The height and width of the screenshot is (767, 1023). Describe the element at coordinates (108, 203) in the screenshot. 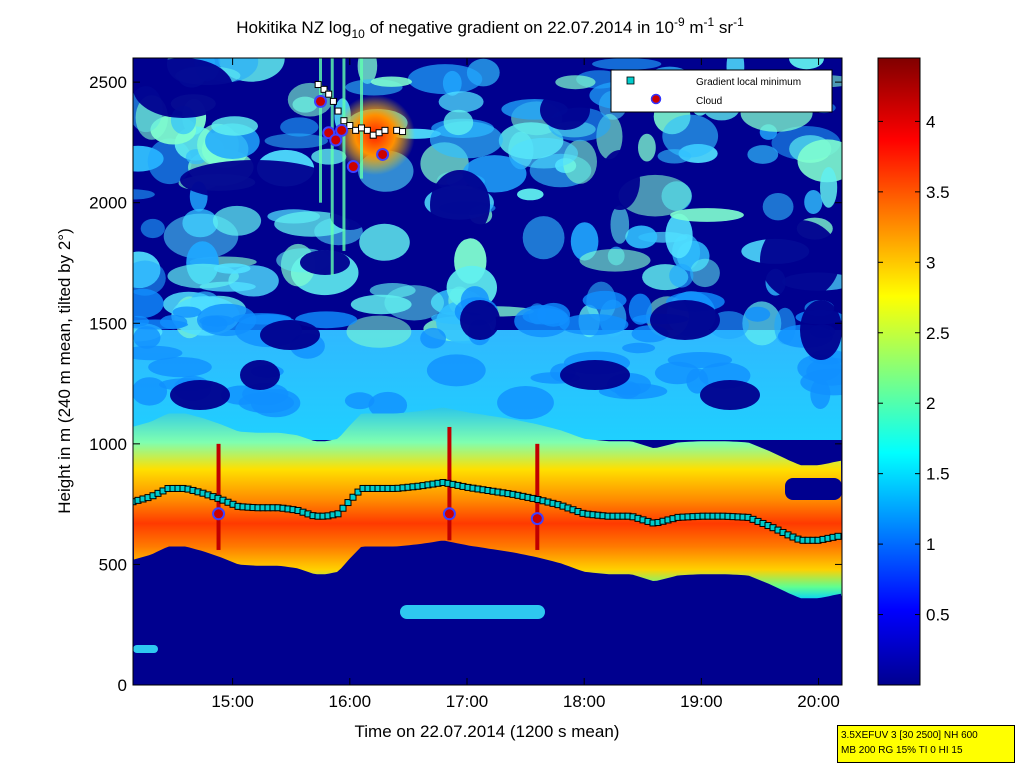

I see `y-tick-label: 2000` at that location.